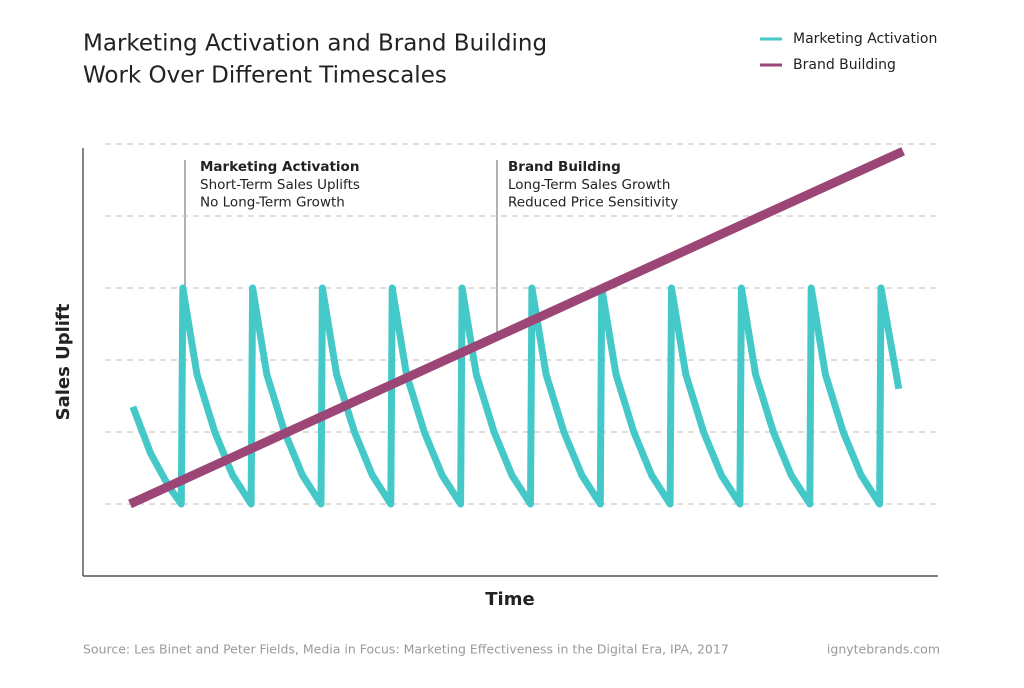  I want to click on y-axis-label: Sales Uplift, so click(63, 361).